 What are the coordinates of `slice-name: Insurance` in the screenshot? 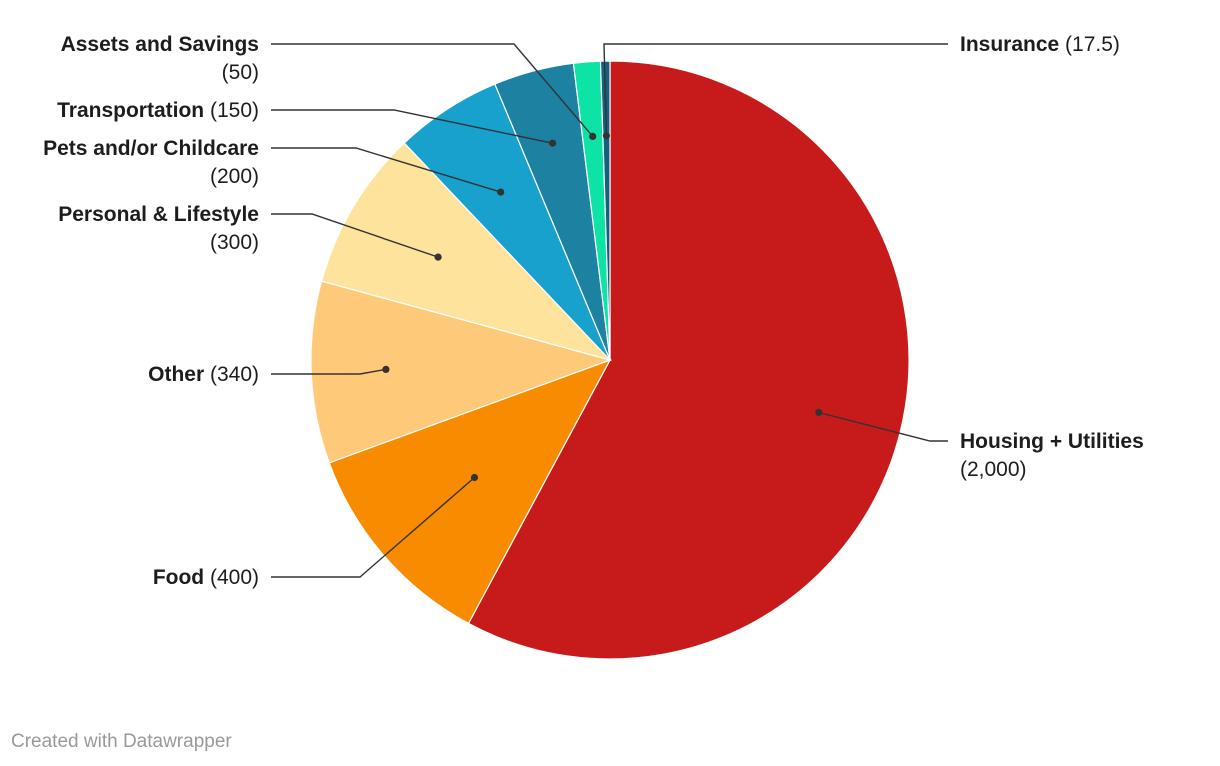 It's located at (1009, 44).